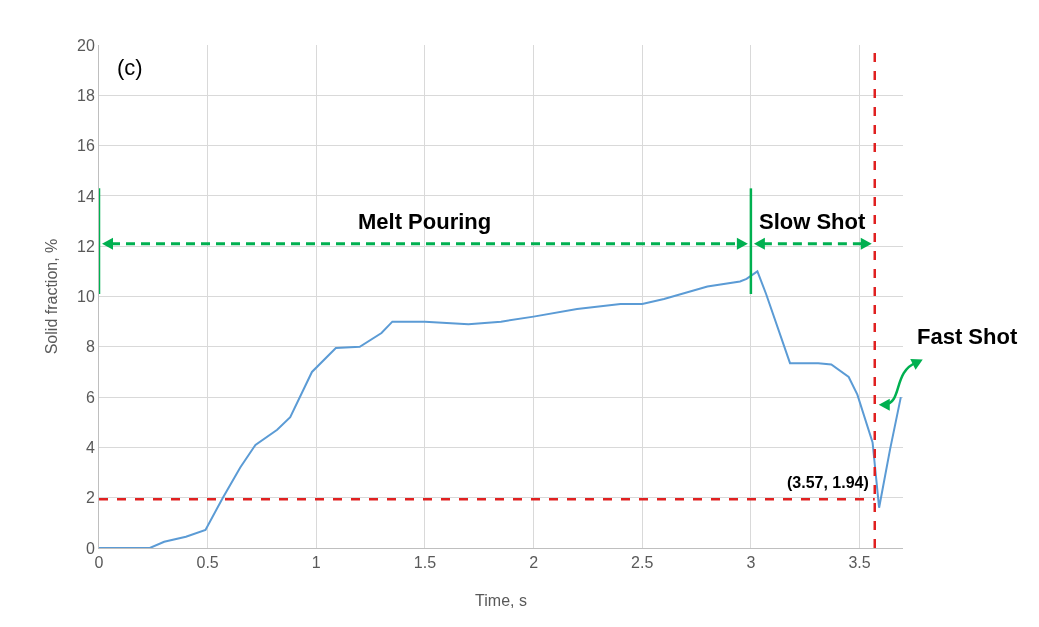  I want to click on y-tick-label: 0, so click(90, 548).